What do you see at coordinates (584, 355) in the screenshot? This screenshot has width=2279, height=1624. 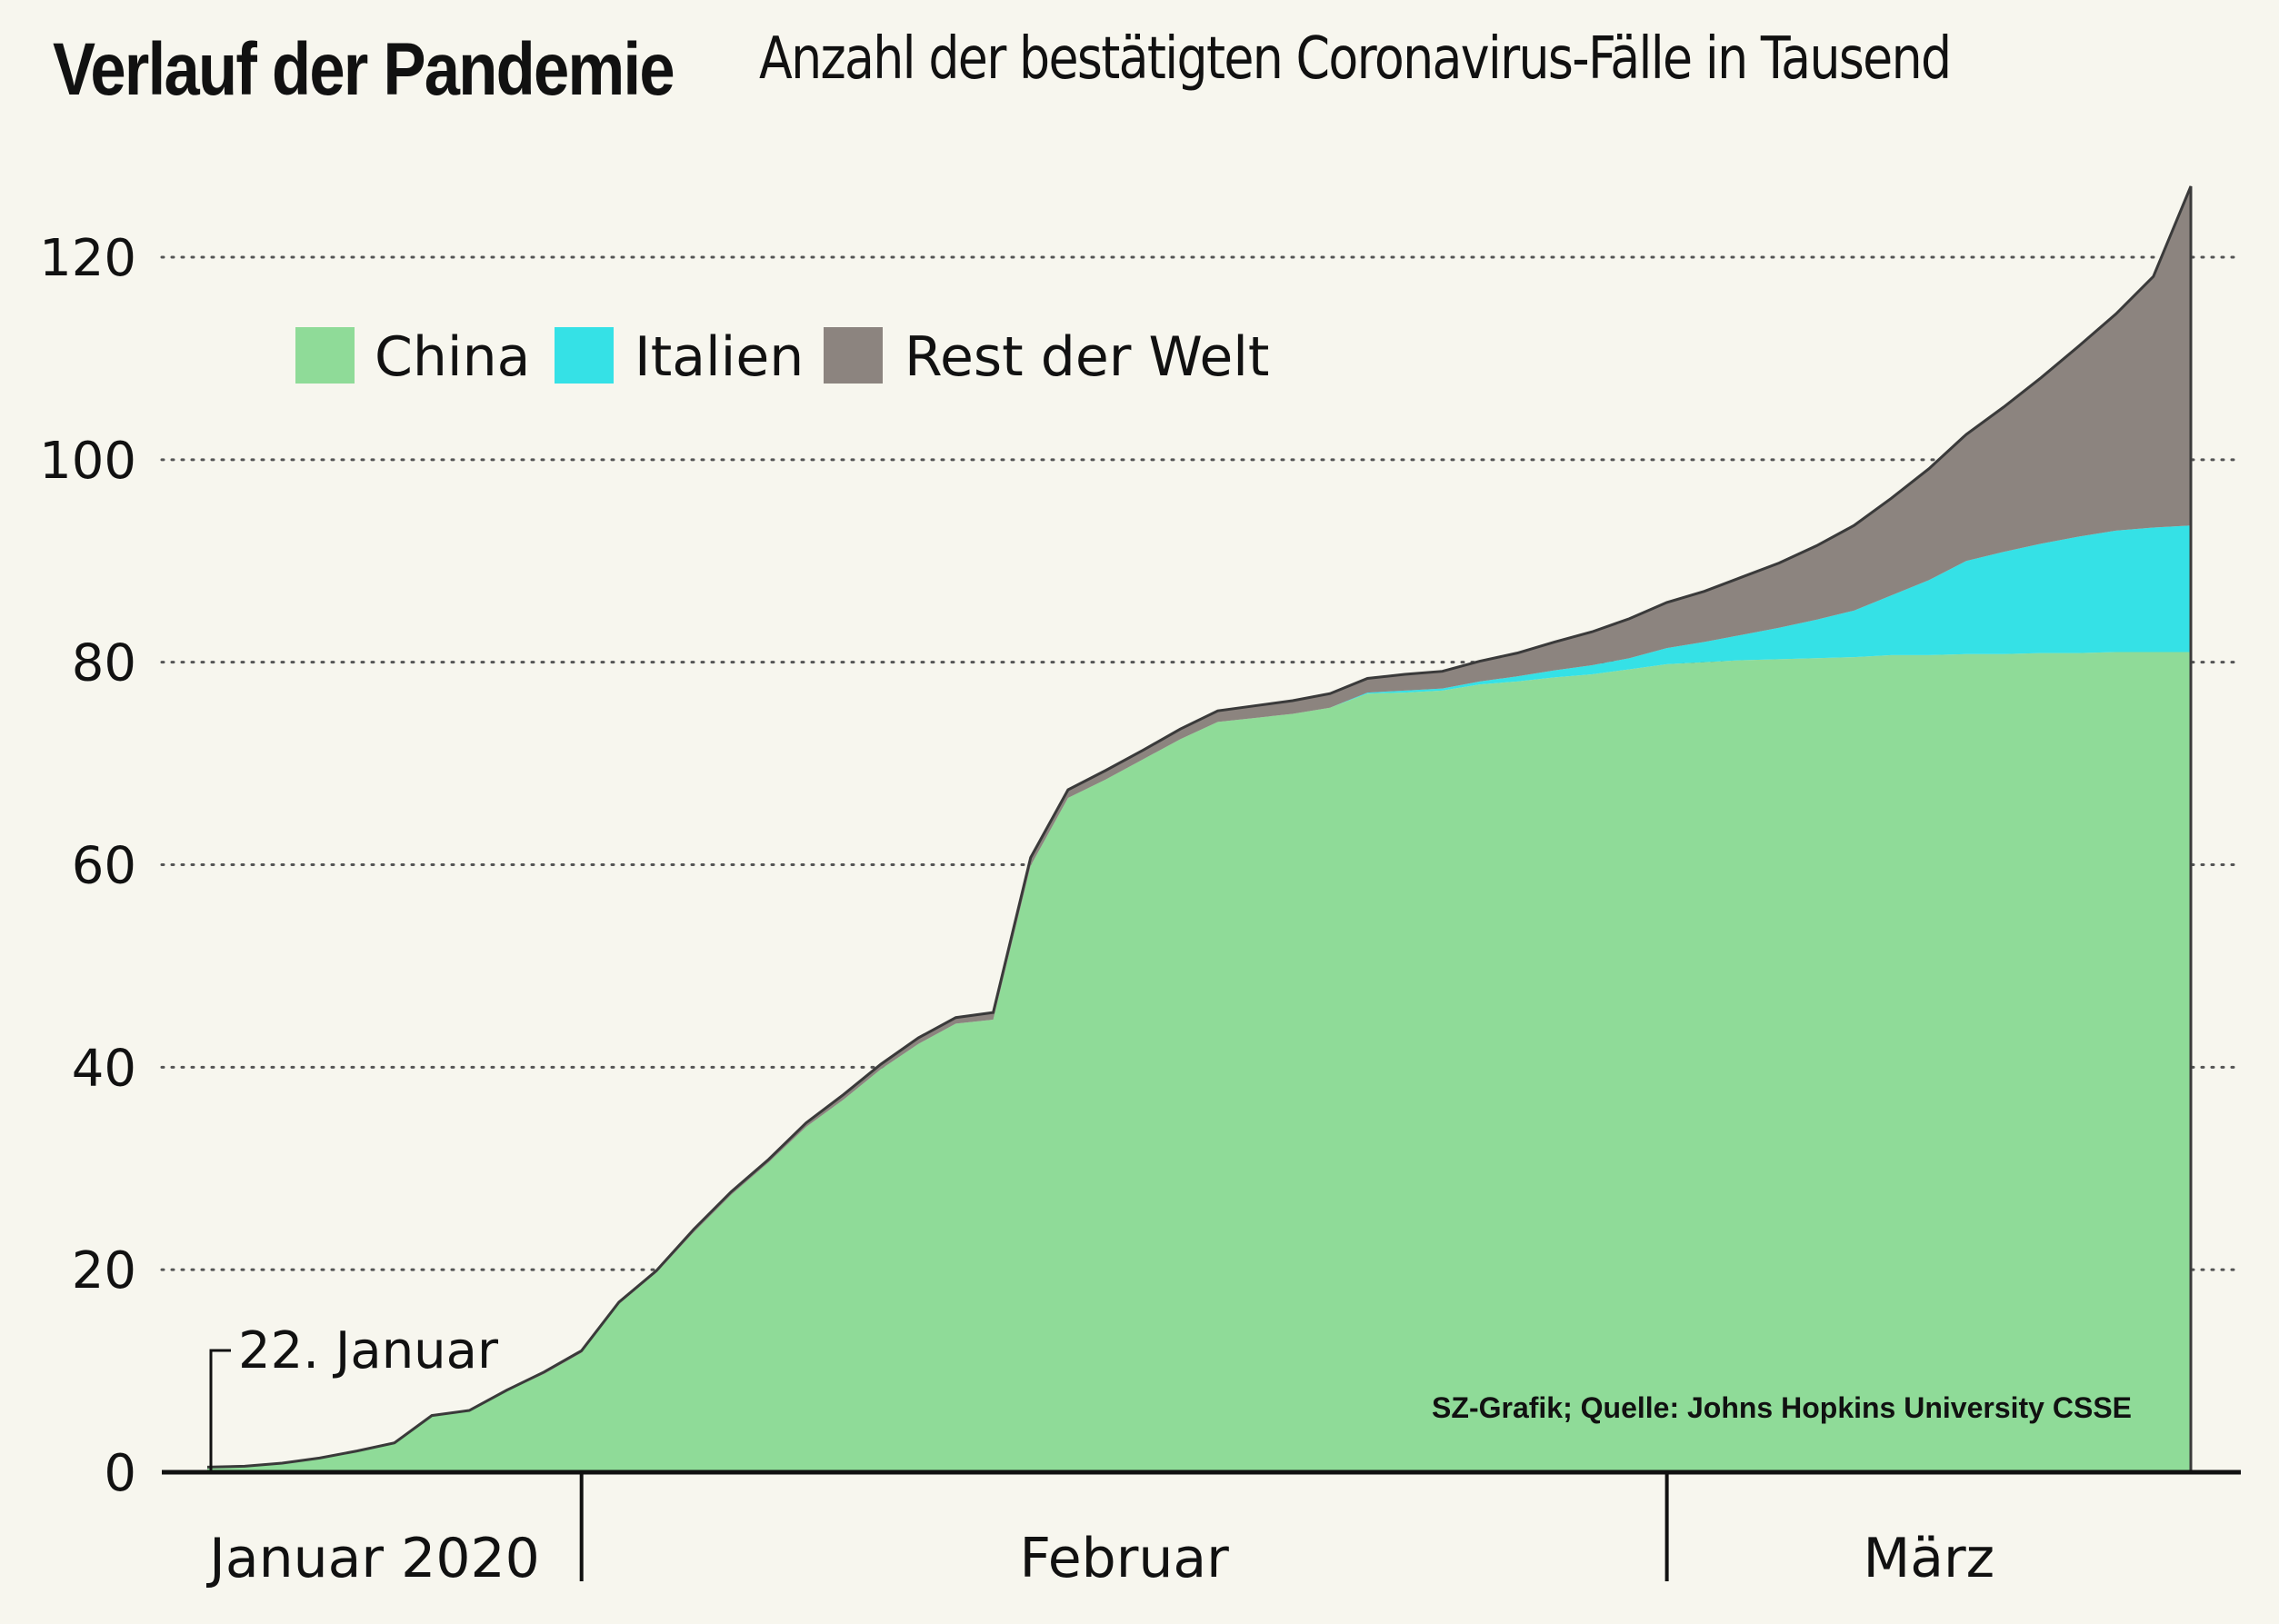 I see `legend-swatch-italien` at bounding box center [584, 355].